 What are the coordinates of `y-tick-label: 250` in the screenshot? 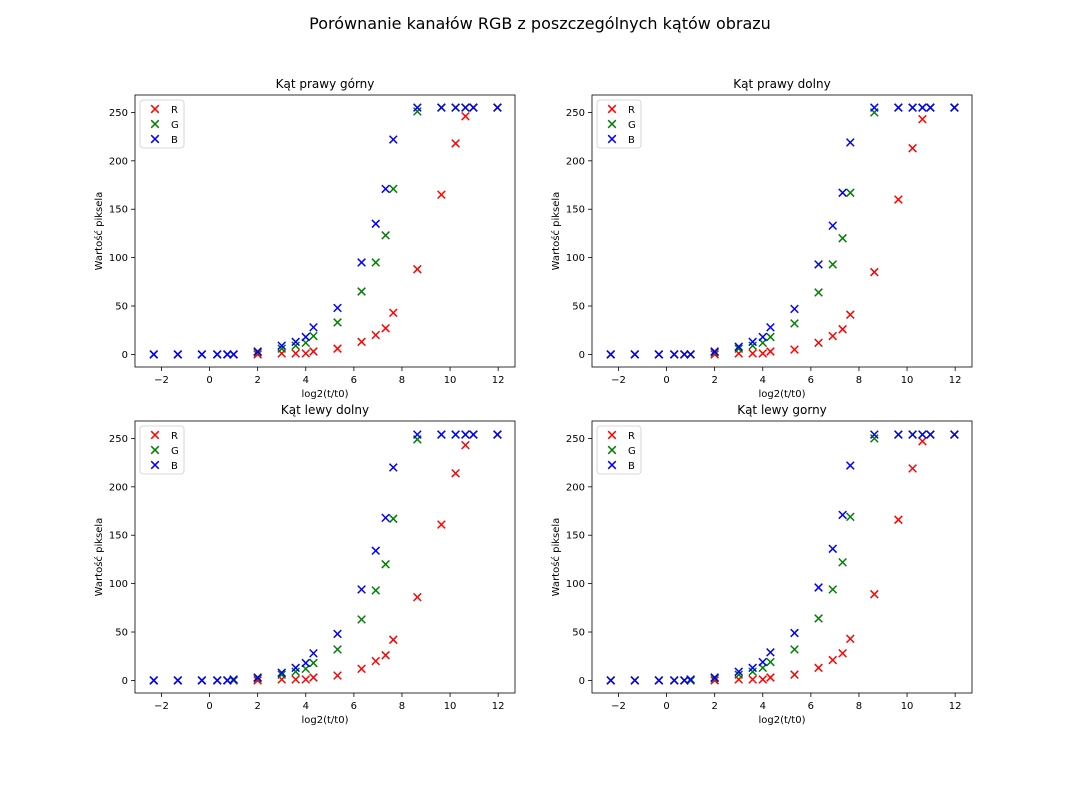 It's located at (575, 113).